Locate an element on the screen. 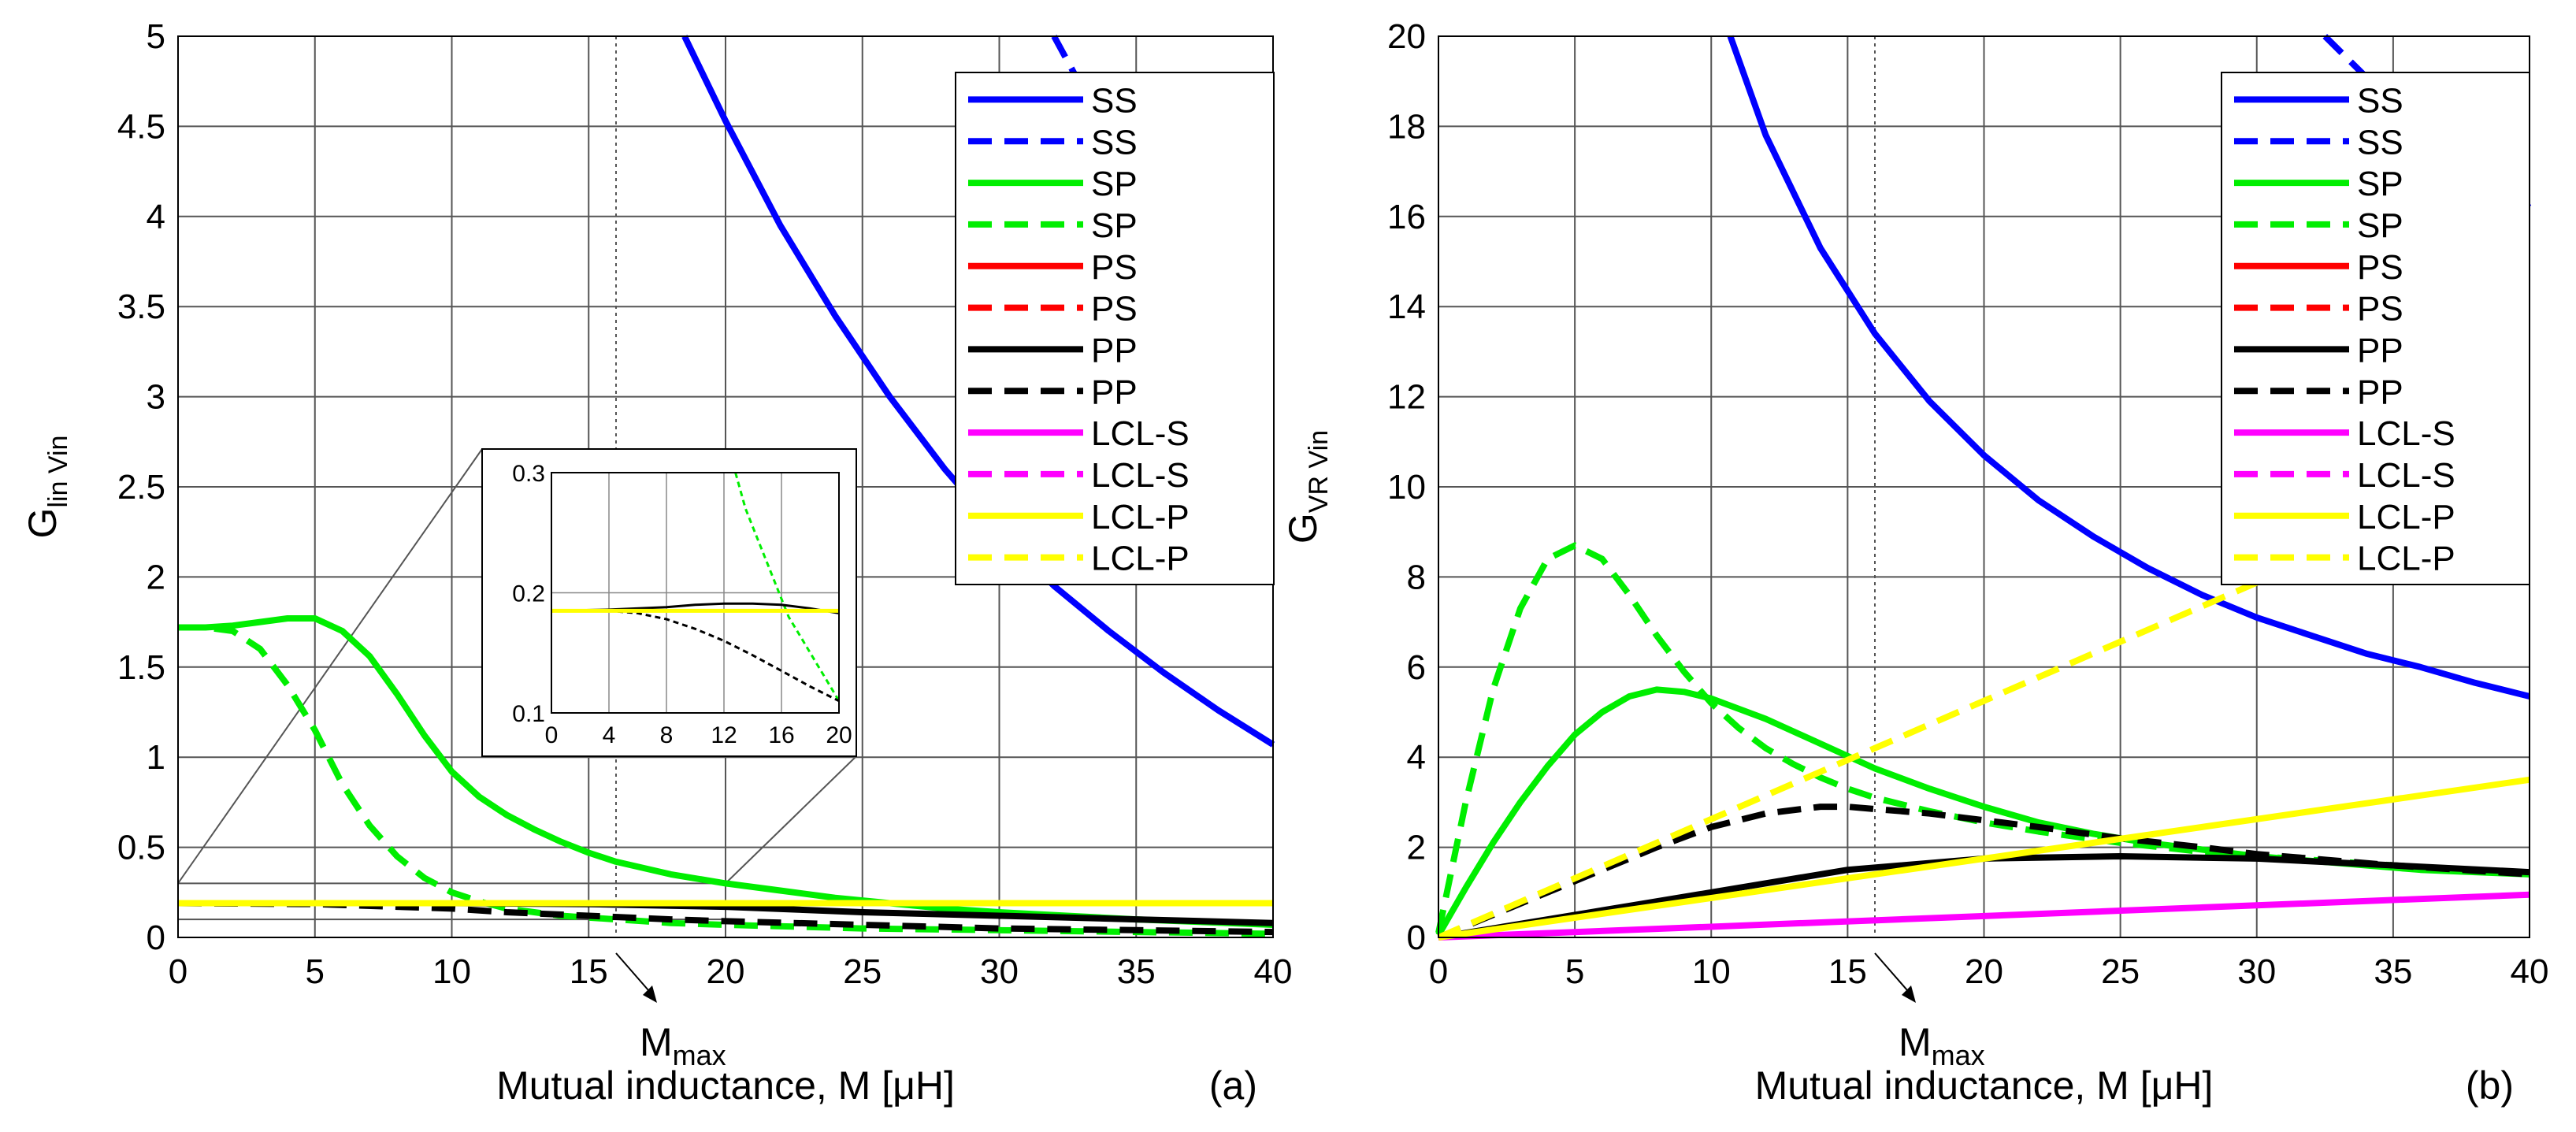 Image resolution: width=2576 pixels, height=1132 pixels. panel-b-legend-label-ss-dashed: SS is located at coordinates (2380, 142).